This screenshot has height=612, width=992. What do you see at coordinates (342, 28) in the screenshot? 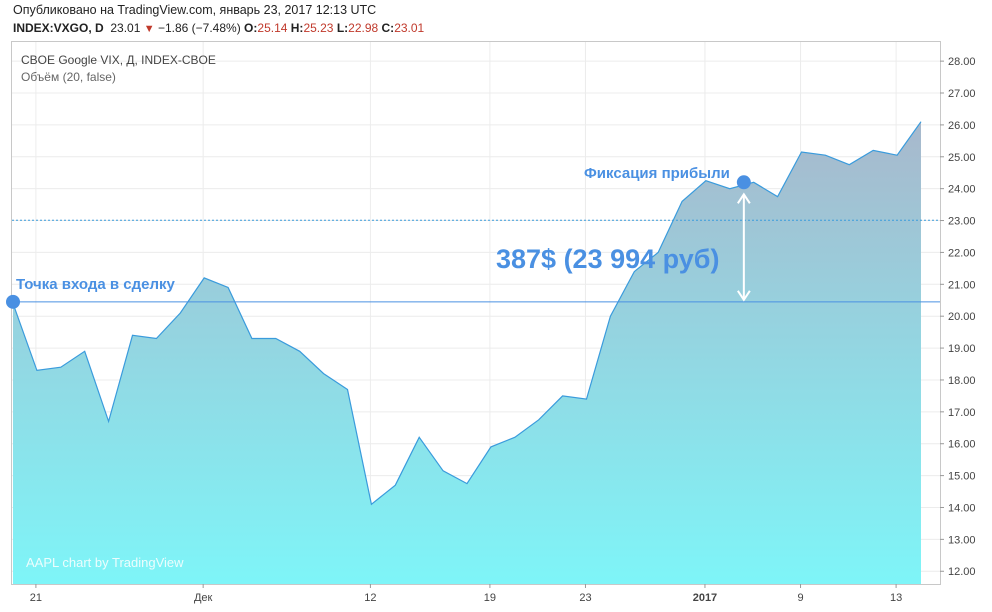
I see `low-label: L:` at bounding box center [342, 28].